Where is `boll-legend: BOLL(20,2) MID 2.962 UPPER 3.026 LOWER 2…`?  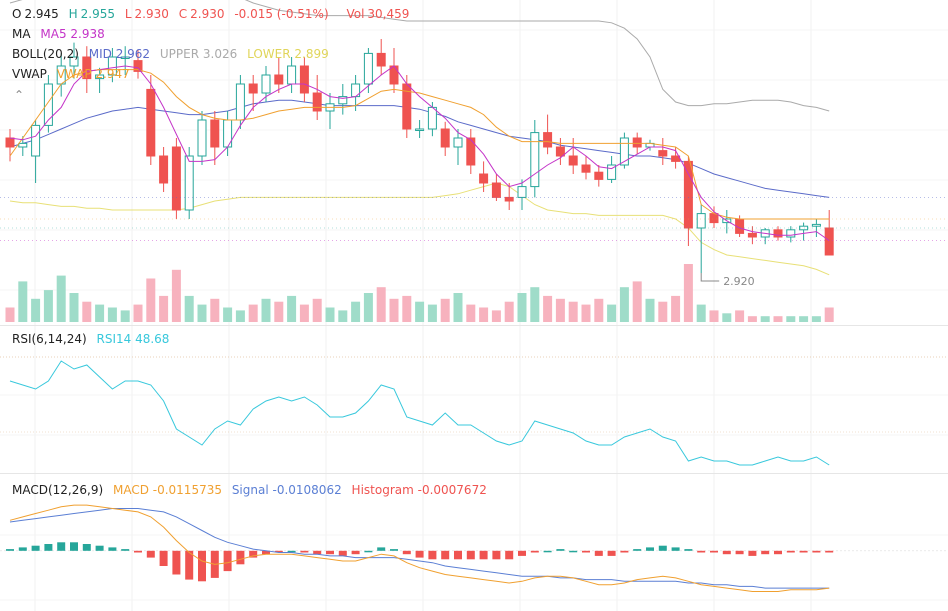 boll-legend: BOLL(20,2) MID 2.962 UPPER 3.026 LOWER 2… is located at coordinates (173, 54).